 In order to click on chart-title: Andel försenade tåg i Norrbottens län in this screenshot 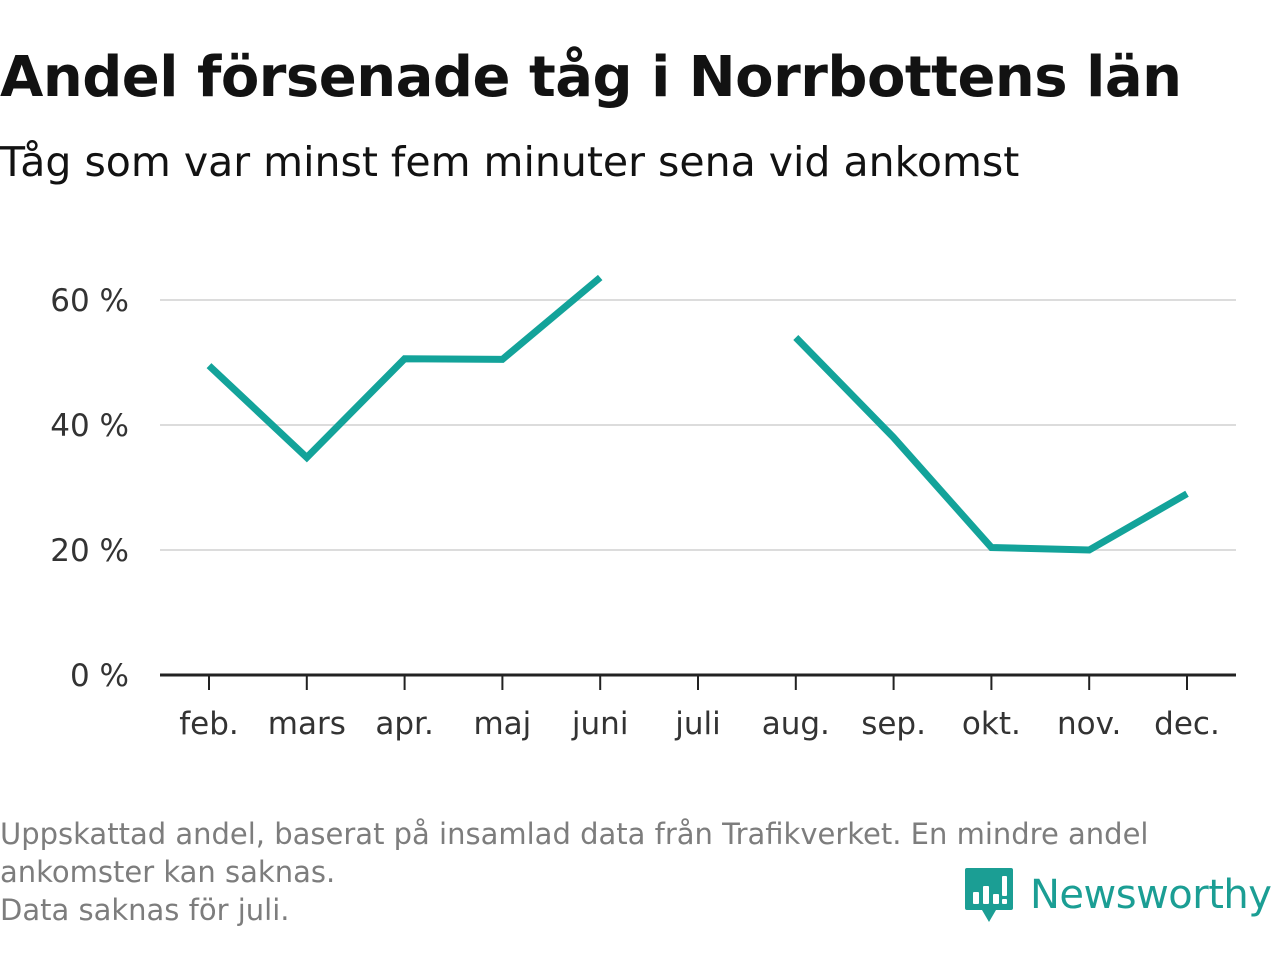, I will do `click(591, 77)`.